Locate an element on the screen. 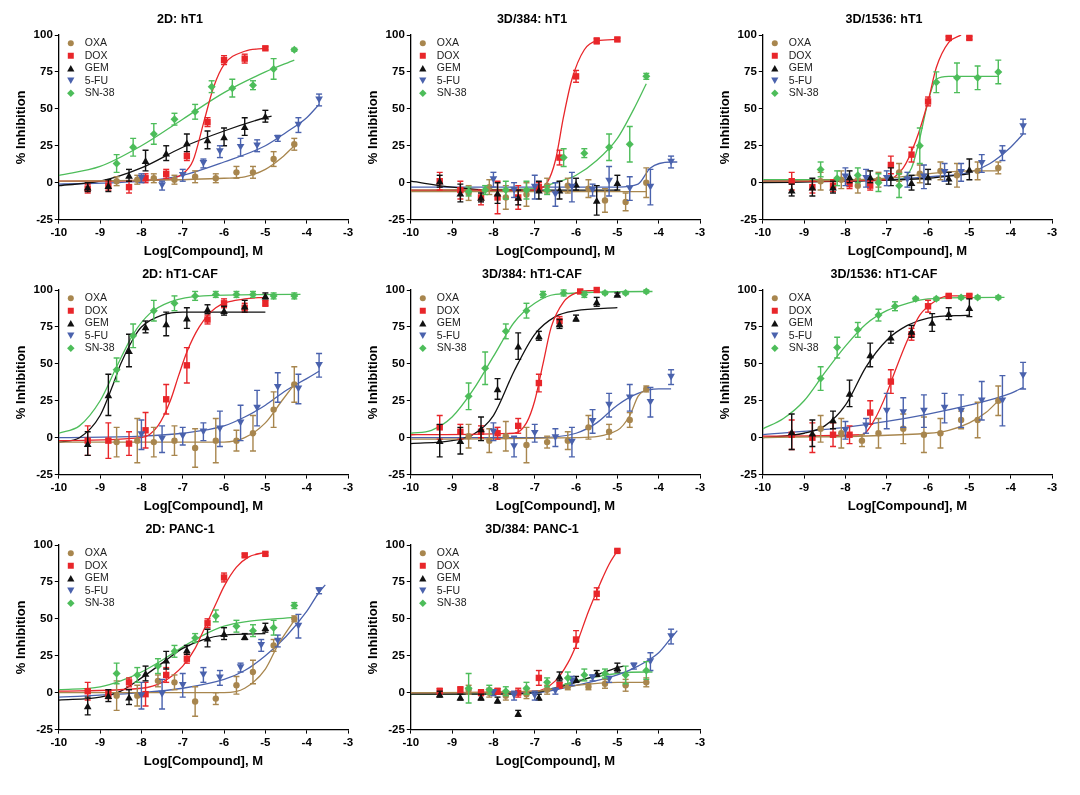 The height and width of the screenshot is (795, 1080). chart-title: 3D/384: PANC-1 is located at coordinates (532, 528).